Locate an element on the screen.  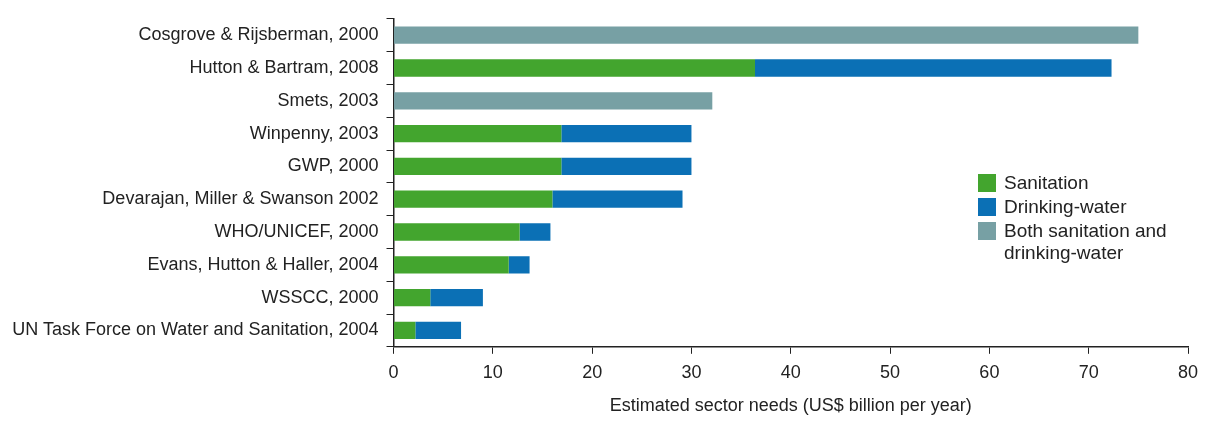
x-tick-label: 40 is located at coordinates (790, 371).